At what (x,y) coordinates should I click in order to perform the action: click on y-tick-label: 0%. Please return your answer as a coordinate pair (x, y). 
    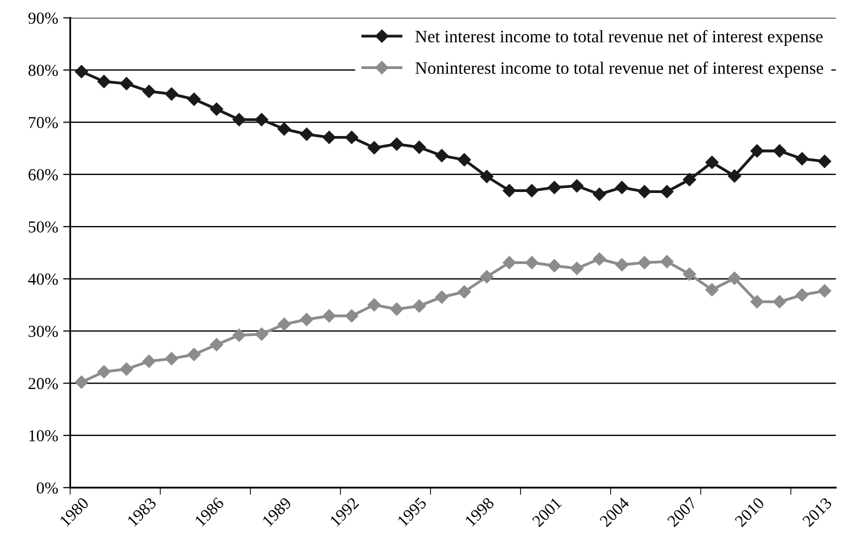
    Looking at the image, I should click on (47, 488).